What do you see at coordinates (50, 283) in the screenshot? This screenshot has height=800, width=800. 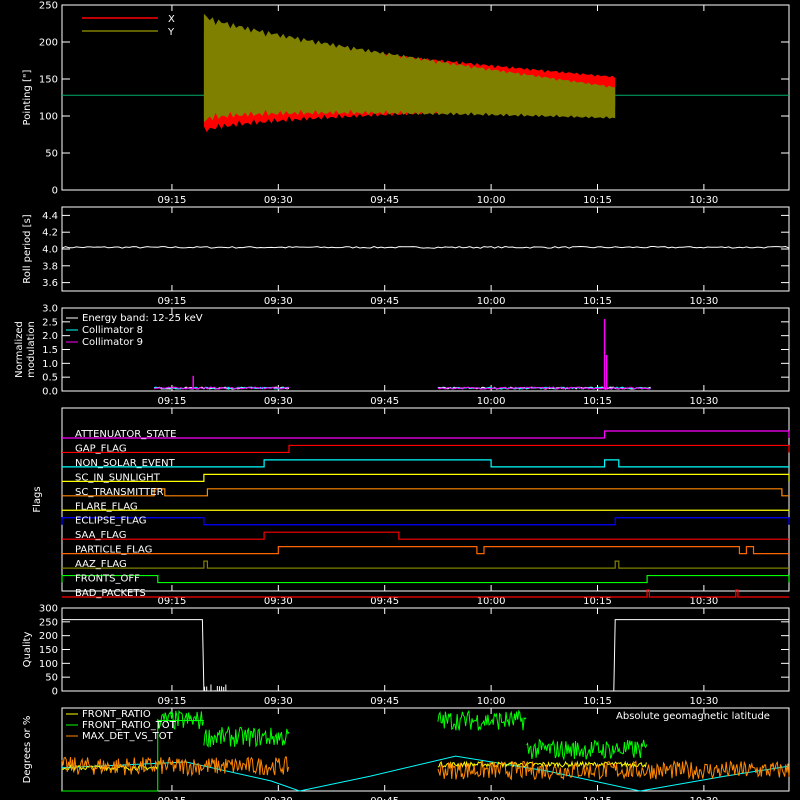 I see `y-tick-label: 3.6` at bounding box center [50, 283].